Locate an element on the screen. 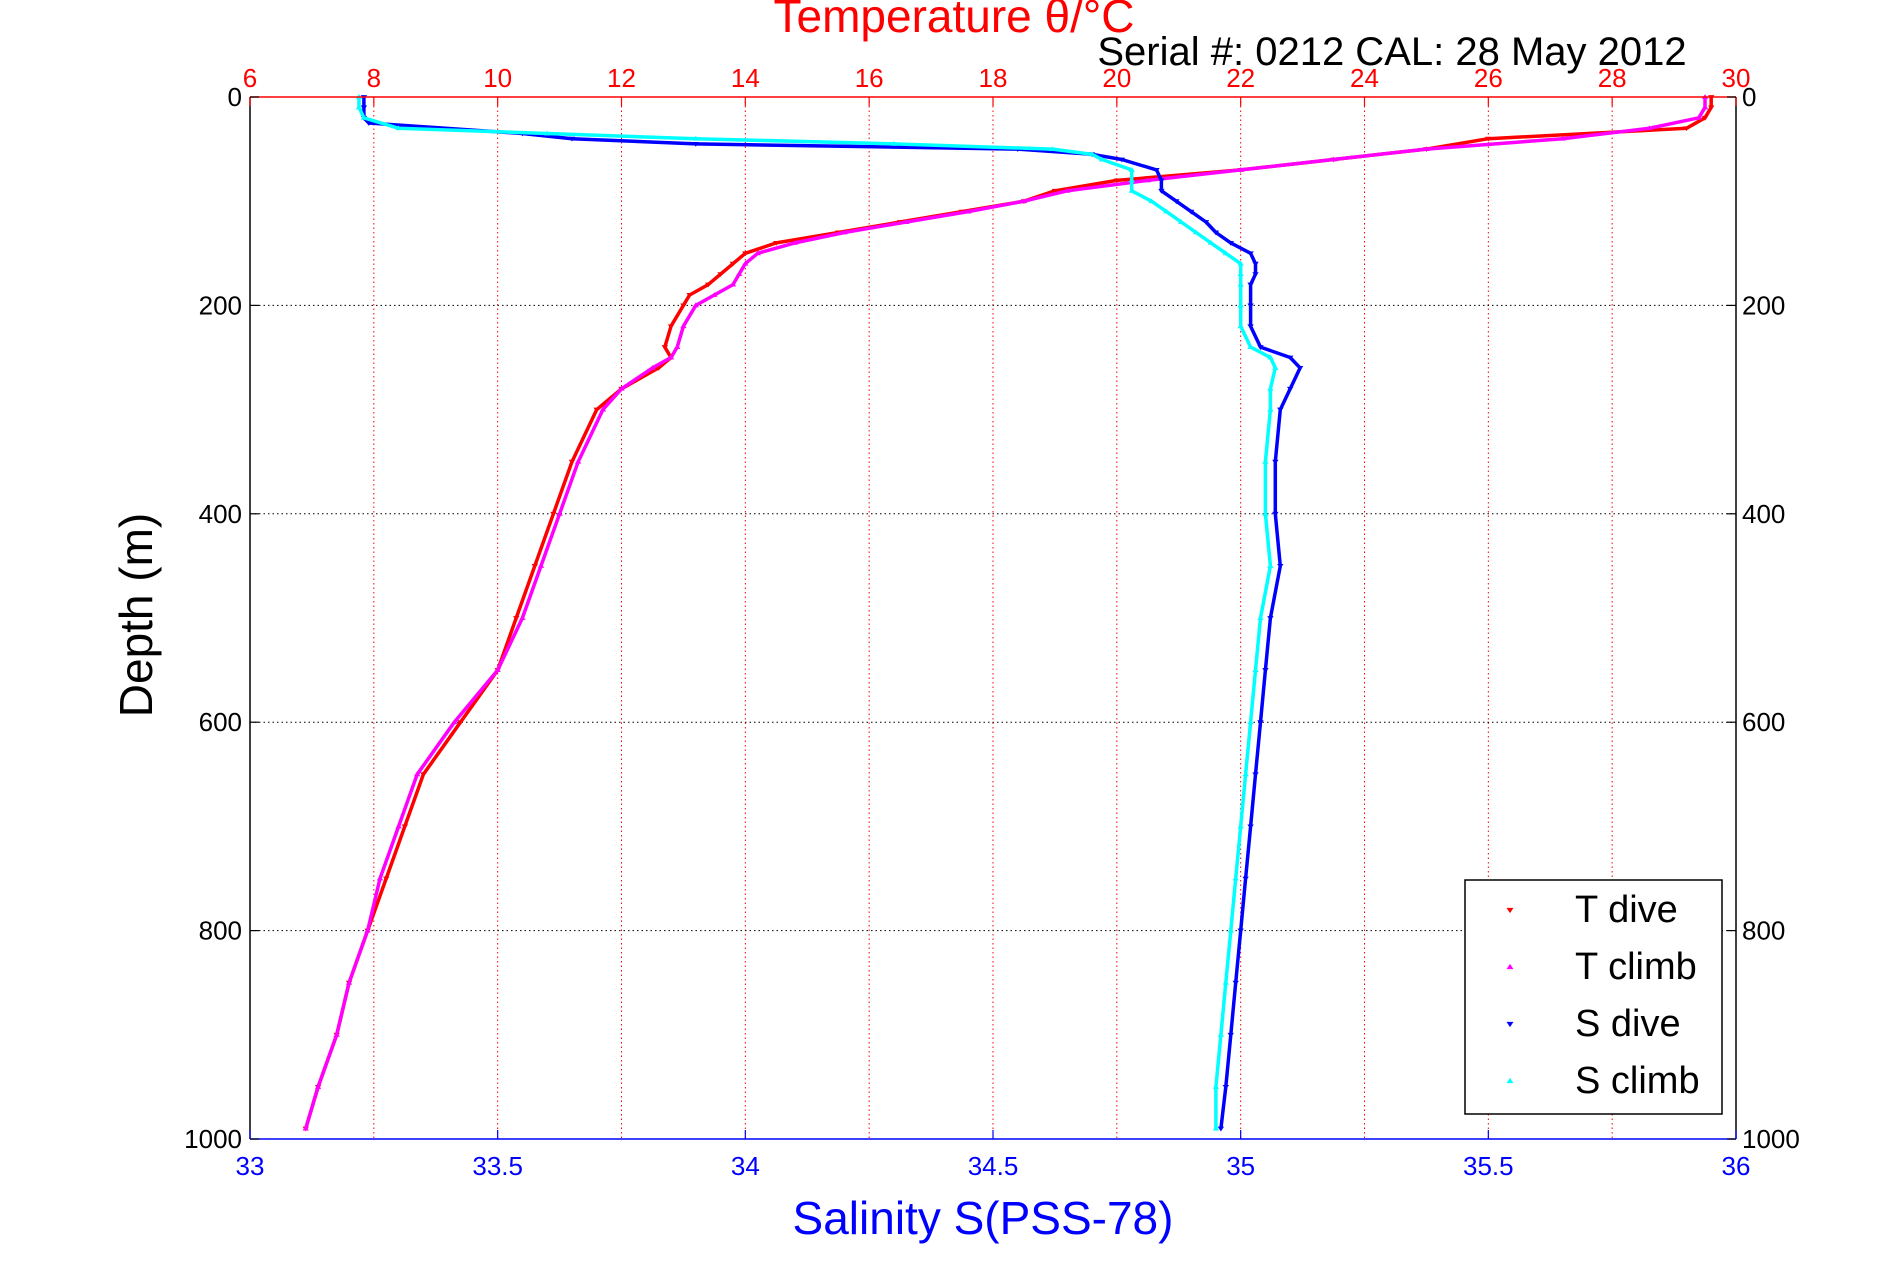 This screenshot has height=1267, width=1891. temperature-axis-title: Temperature θ/°C is located at coordinates (954, 21).